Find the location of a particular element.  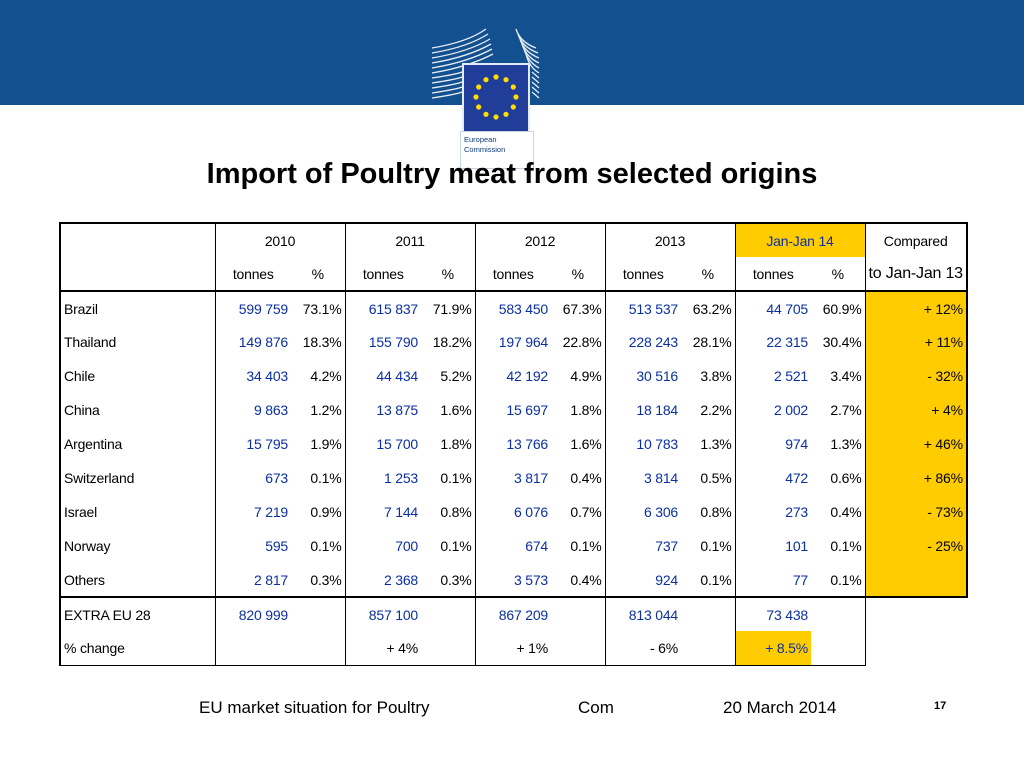

row-origin: Switzerland is located at coordinates (137, 478).